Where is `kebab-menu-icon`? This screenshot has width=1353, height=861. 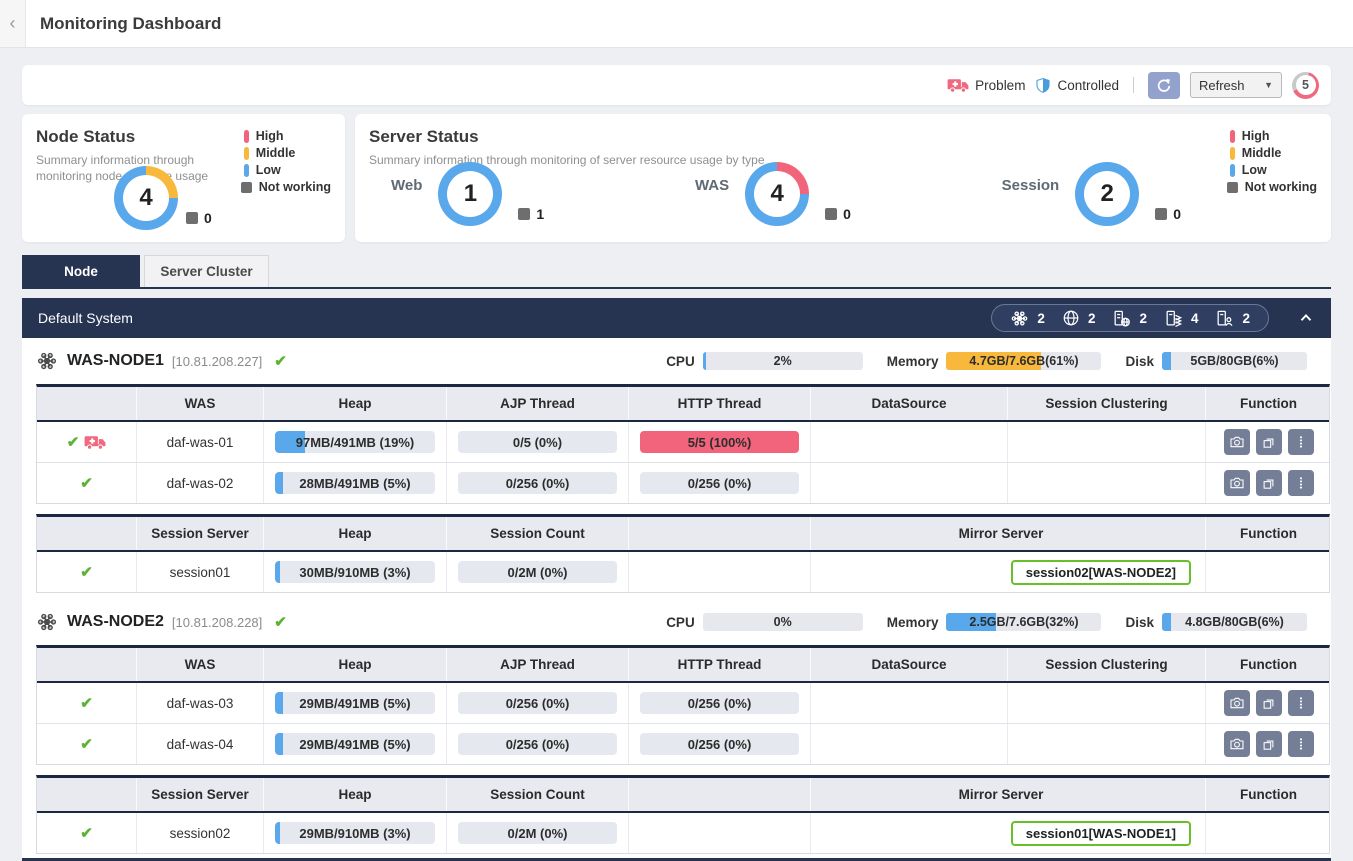 kebab-menu-icon is located at coordinates (1300, 442).